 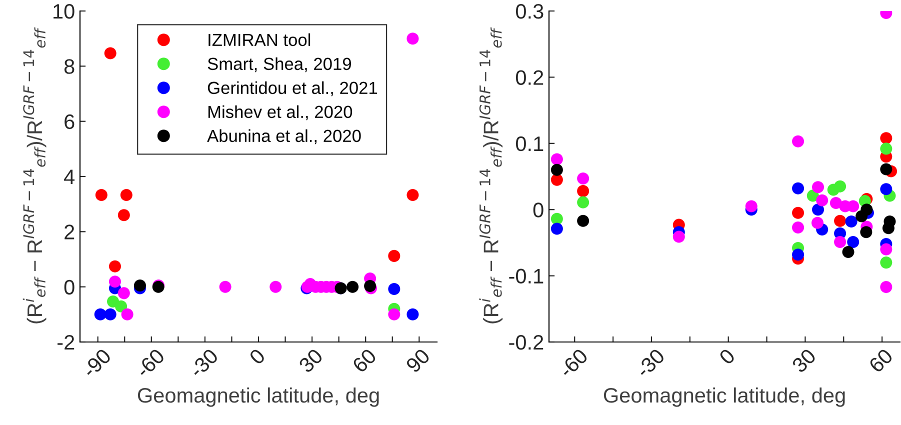 I want to click on y-tick-label: 0.1, so click(x=530, y=144).